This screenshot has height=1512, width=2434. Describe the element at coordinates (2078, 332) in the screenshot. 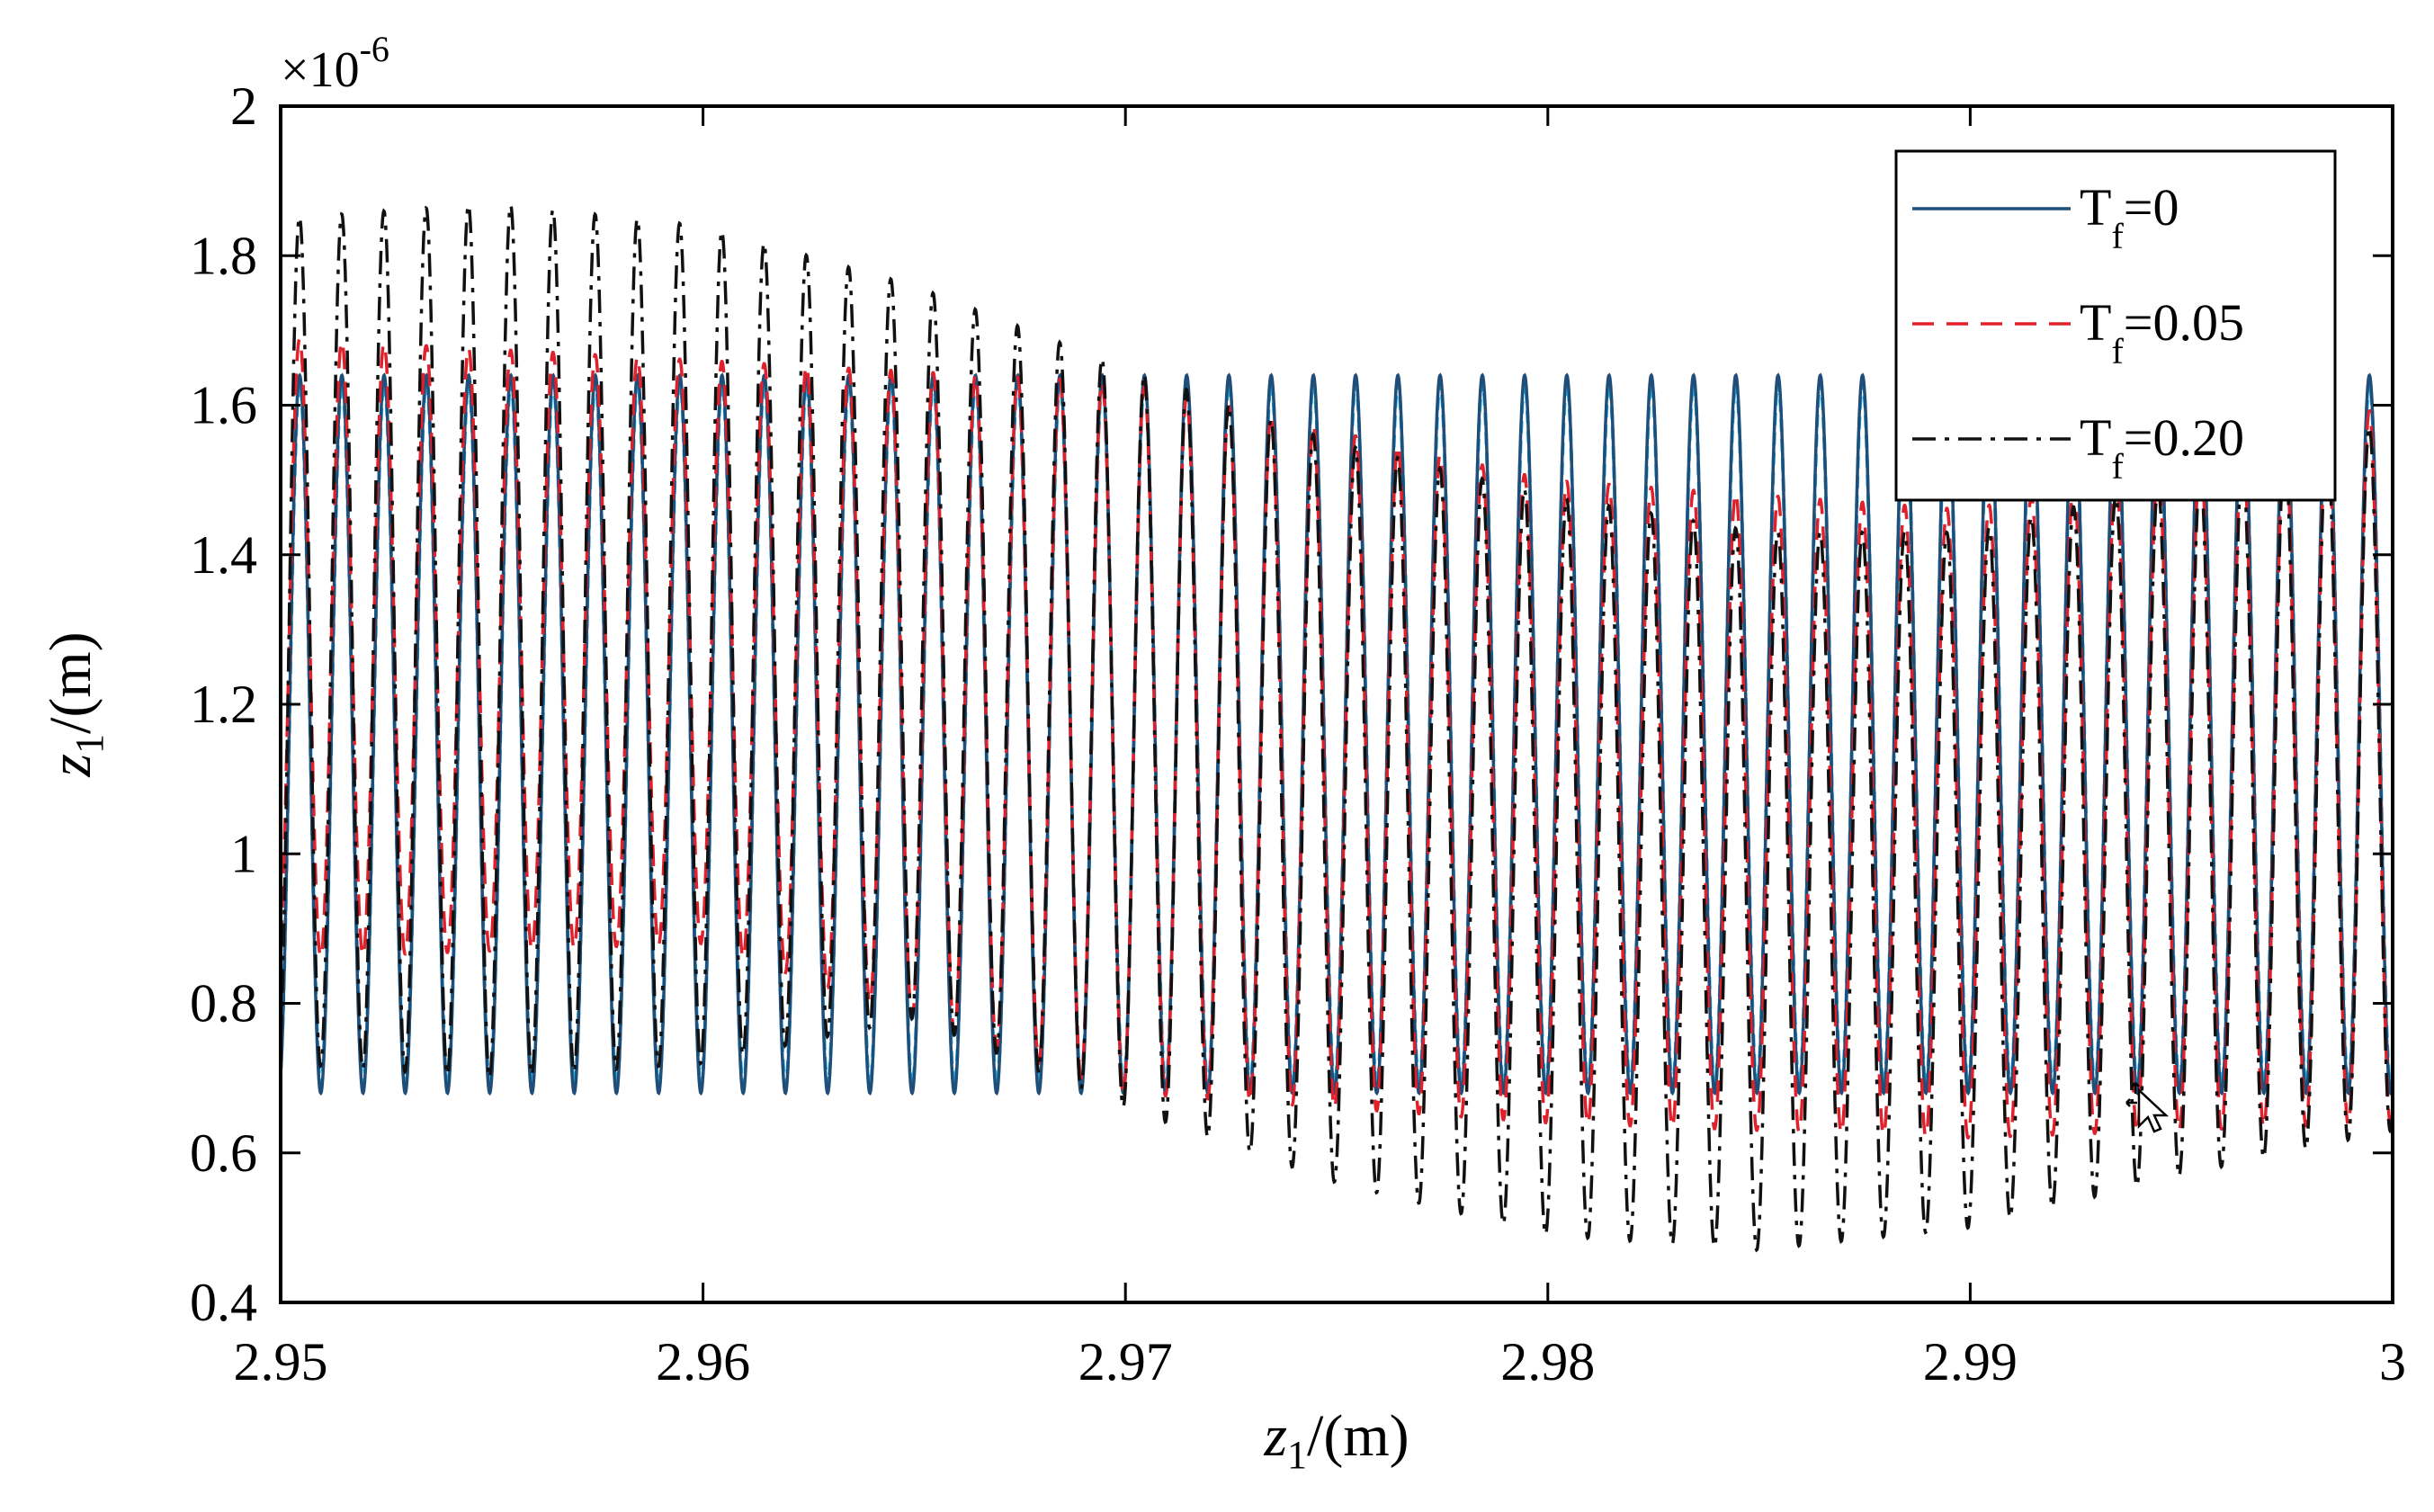

I see `legend-entry: Tf=0.05` at that location.